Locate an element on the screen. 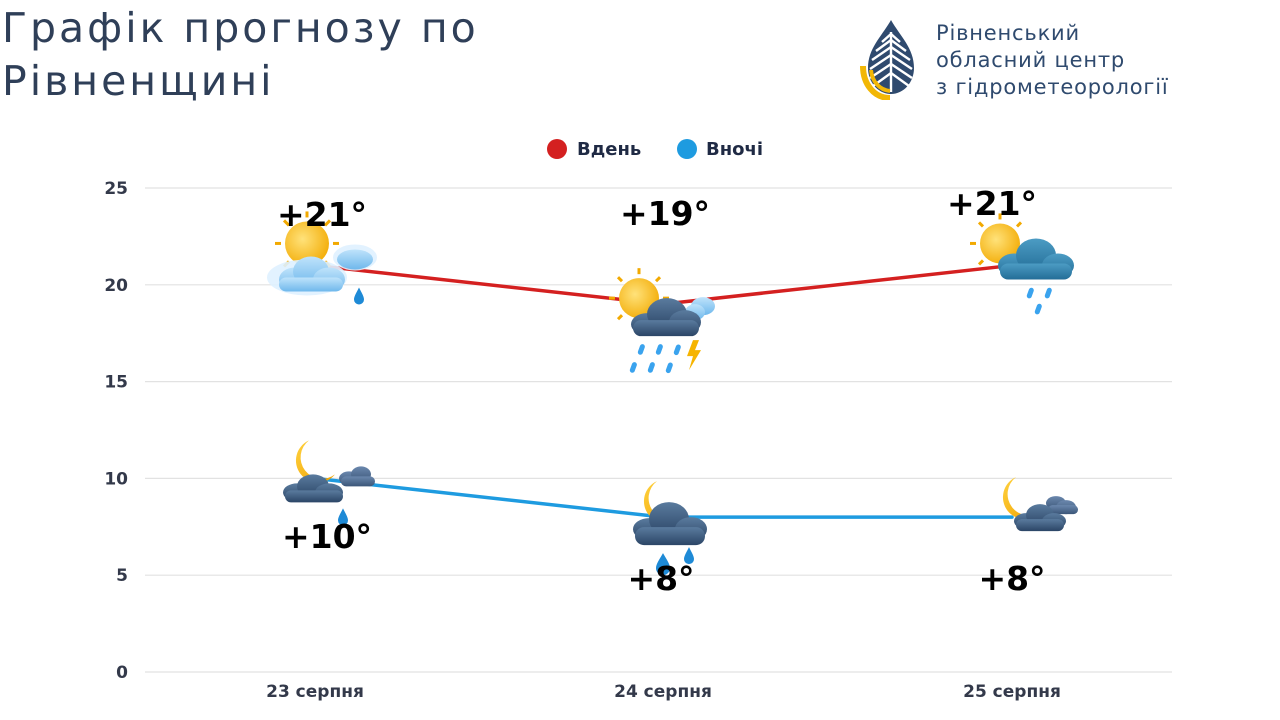 Image resolution: width=1280 pixels, height=720 pixels. moon-cloud-icon is located at coordinates (1040, 504).